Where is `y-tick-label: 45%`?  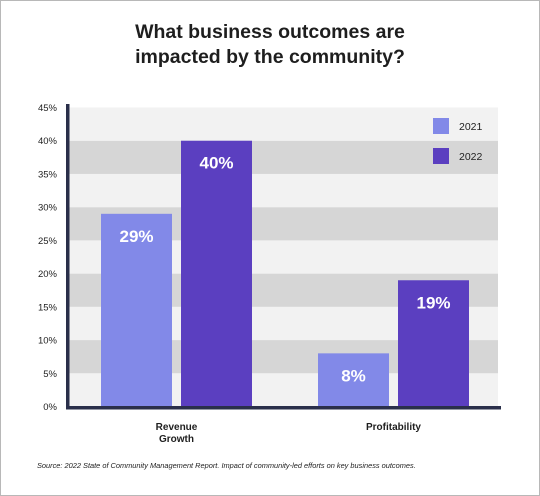 y-tick-label: 45% is located at coordinates (48, 108).